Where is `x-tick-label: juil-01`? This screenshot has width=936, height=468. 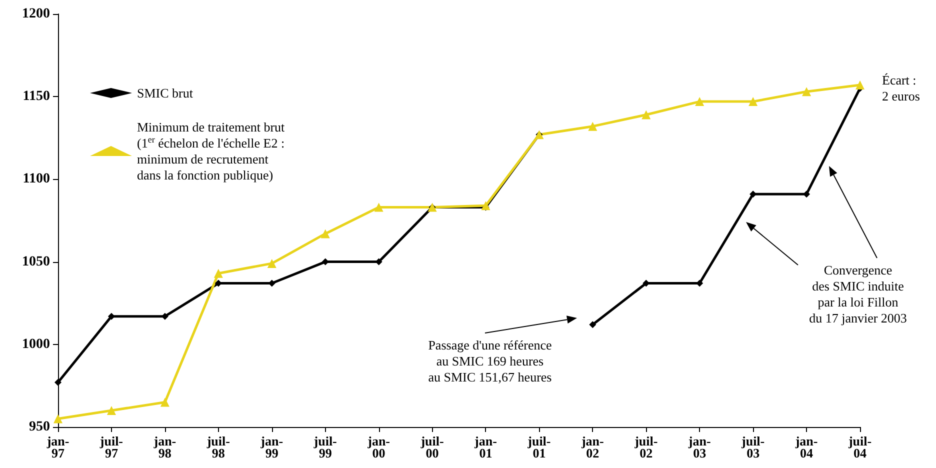
x-tick-label: juil-01 is located at coordinates (538, 447).